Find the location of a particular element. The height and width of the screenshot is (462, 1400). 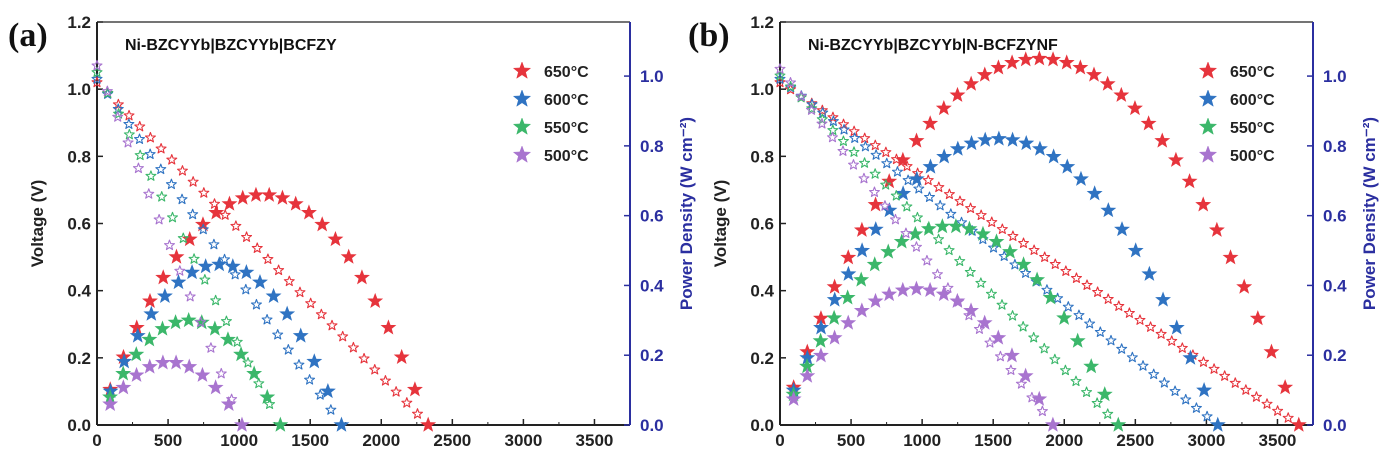

legend-marker is located at coordinates (1208, 126).